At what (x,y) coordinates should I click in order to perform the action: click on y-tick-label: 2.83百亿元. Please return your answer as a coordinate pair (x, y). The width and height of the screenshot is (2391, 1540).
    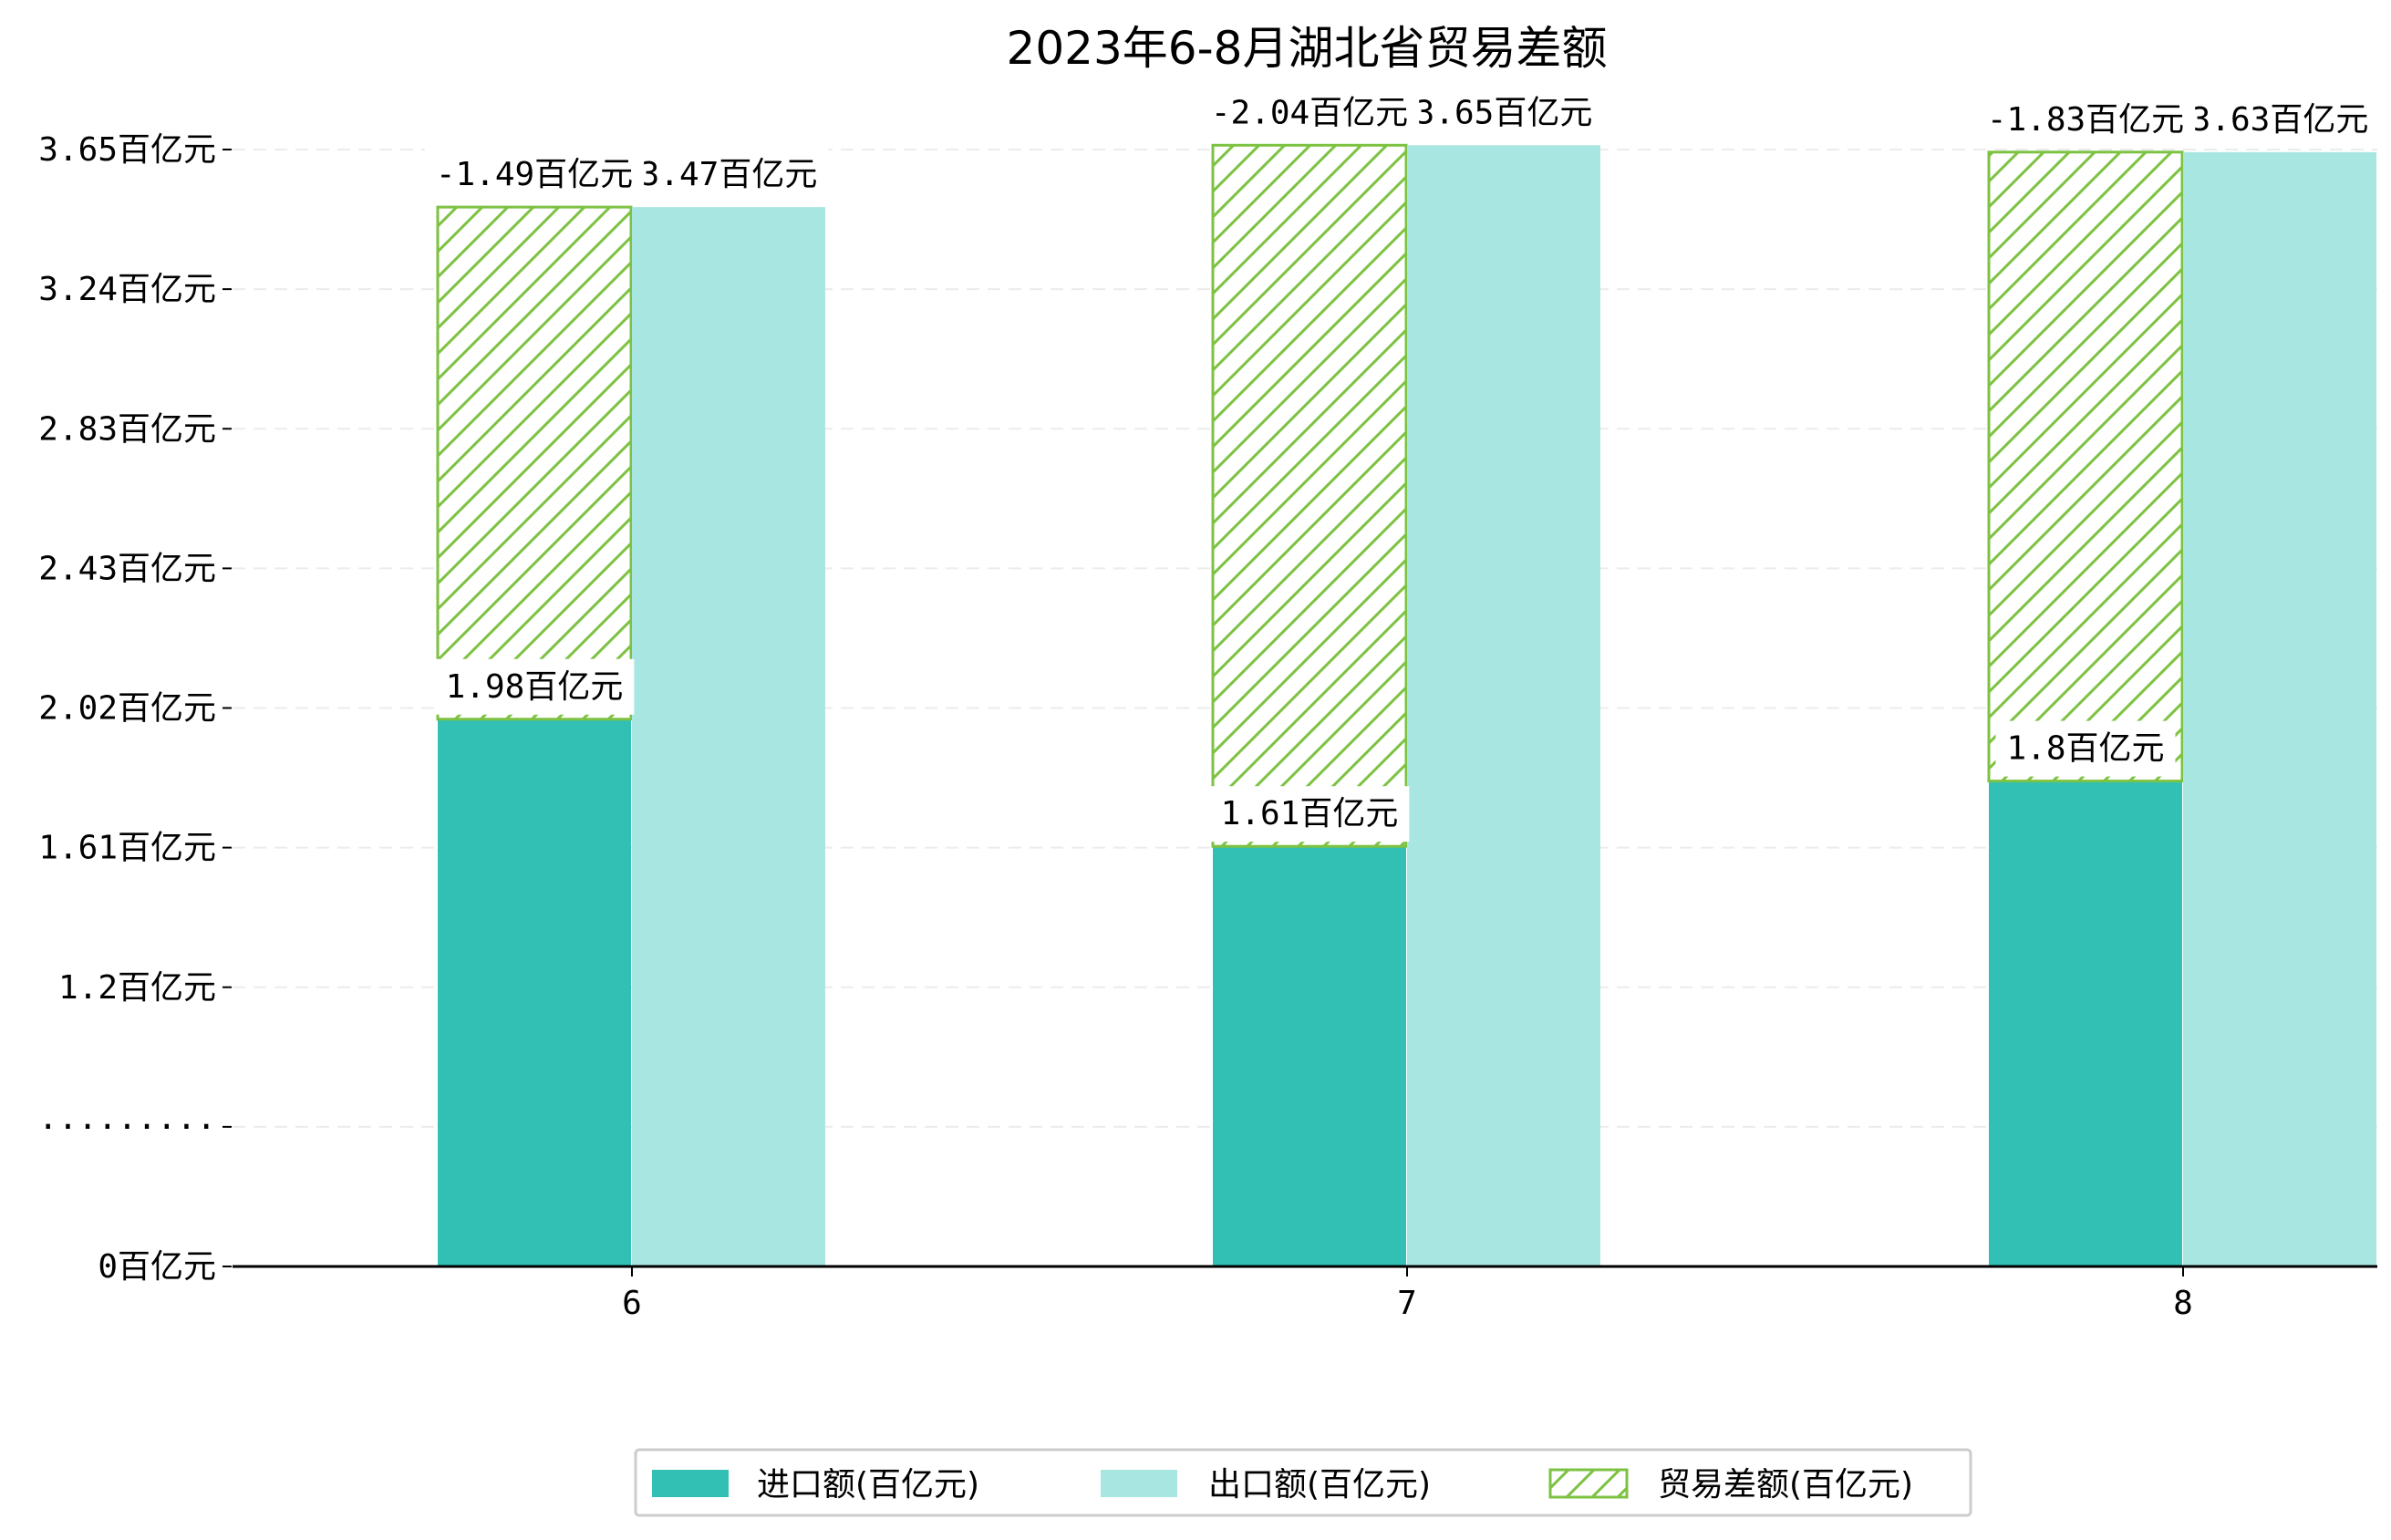
    Looking at the image, I should click on (127, 429).